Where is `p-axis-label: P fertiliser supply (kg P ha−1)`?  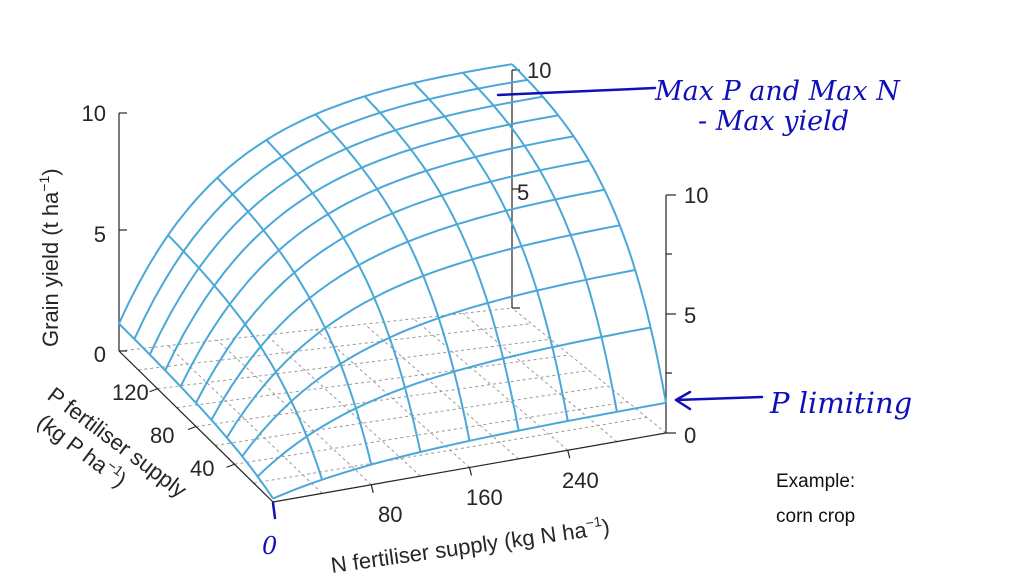
p-axis-label: P fertiliser supply (kg P ha−1) is located at coordinates (112, 442).